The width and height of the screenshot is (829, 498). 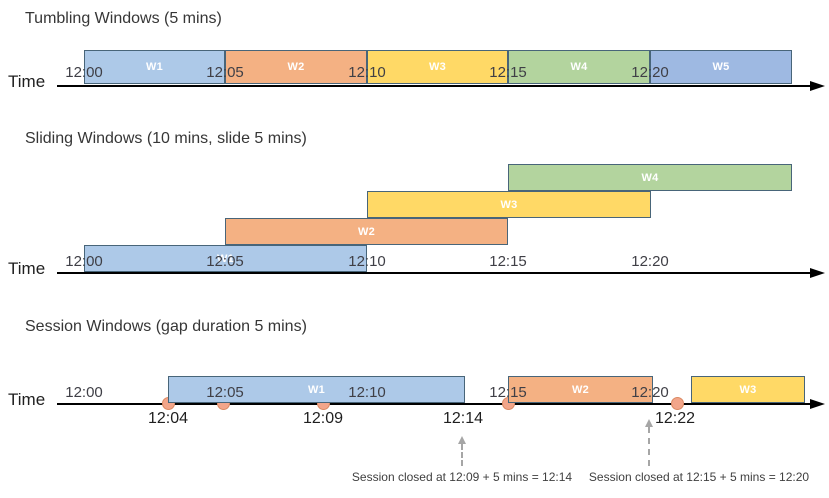 What do you see at coordinates (27, 399) in the screenshot?
I see `time-axis-label-session: Time` at bounding box center [27, 399].